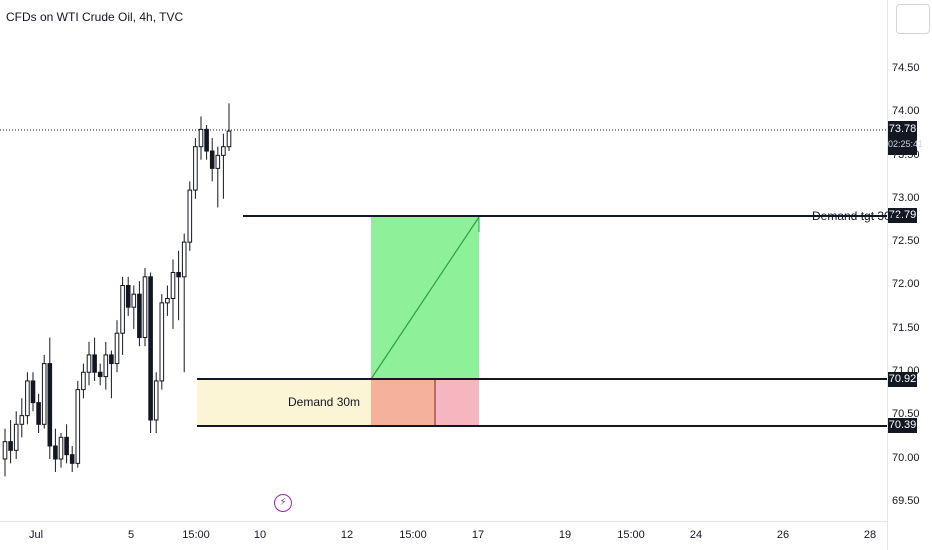 This screenshot has width=932, height=550. I want to click on x-tick: 24, so click(696, 535).